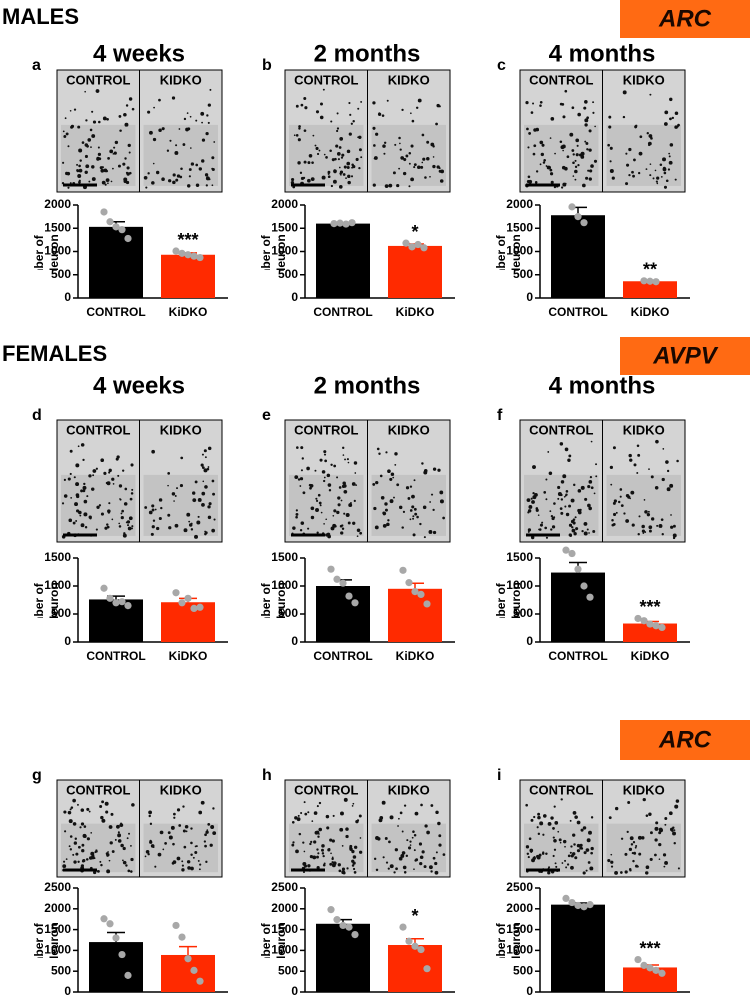 This screenshot has height=1001, width=750. Describe the element at coordinates (284, 557) in the screenshot. I see `y-tick-label: 1500` at that location.